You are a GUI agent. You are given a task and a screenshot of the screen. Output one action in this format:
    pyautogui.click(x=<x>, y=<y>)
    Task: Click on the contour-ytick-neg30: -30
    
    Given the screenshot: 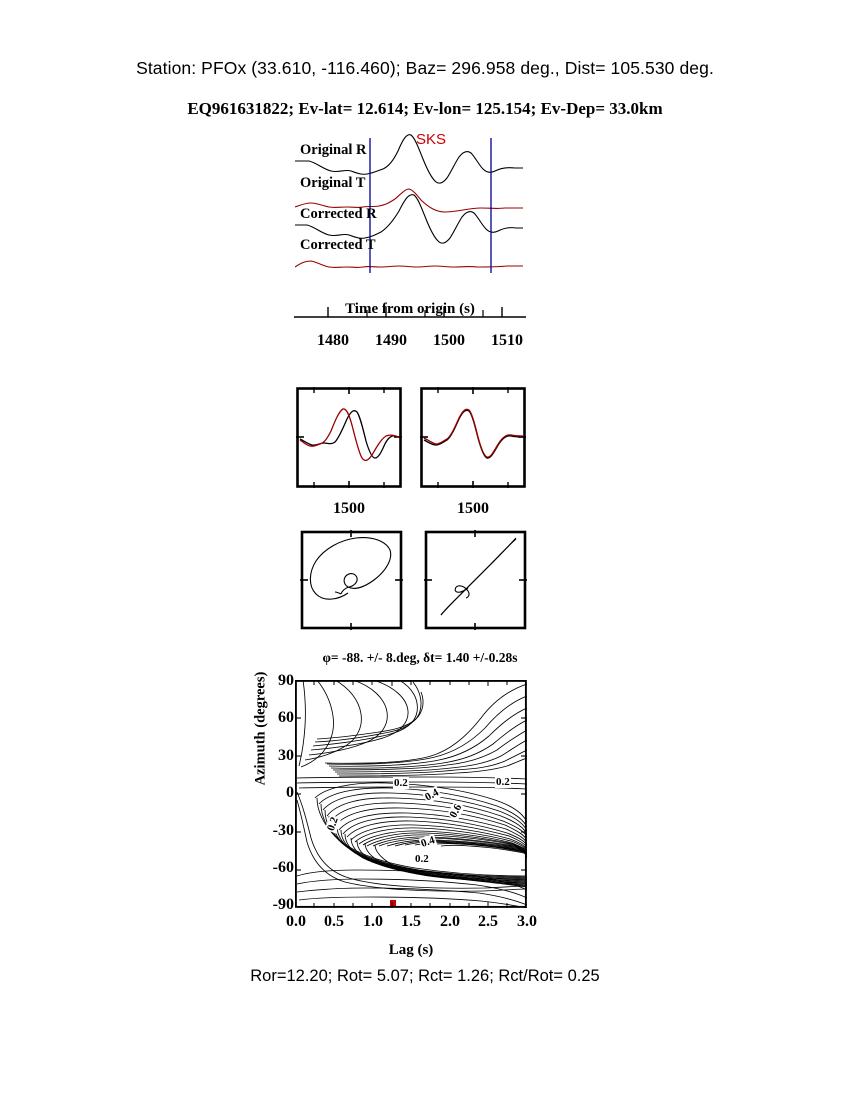 What is the action you would take?
    pyautogui.click(x=283, y=830)
    